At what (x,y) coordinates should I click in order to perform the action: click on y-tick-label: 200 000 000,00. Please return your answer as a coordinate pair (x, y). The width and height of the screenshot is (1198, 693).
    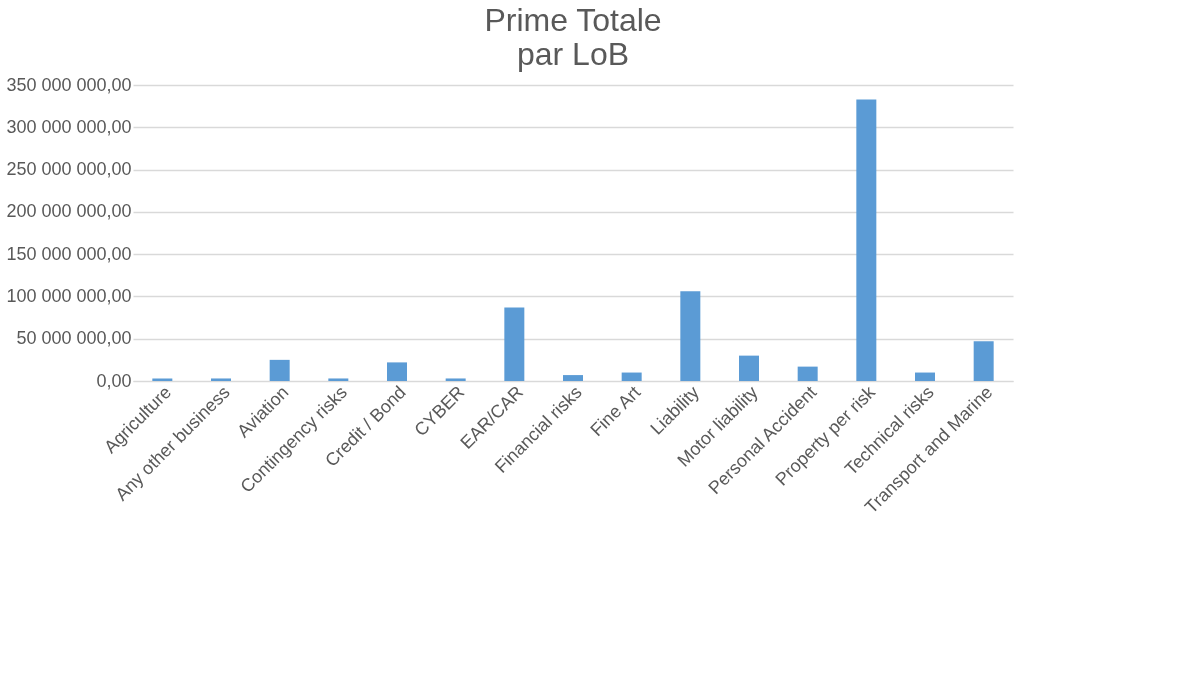
    Looking at the image, I should click on (69, 211).